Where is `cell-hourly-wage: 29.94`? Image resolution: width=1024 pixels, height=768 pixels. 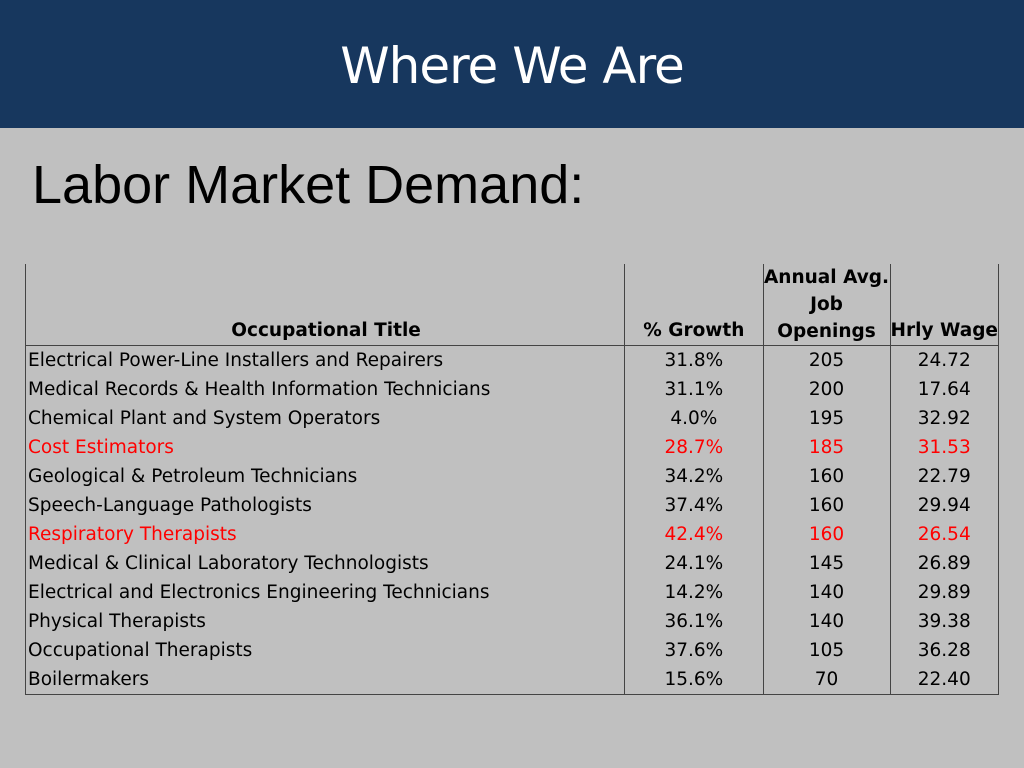
cell-hourly-wage: 29.94 is located at coordinates (944, 505).